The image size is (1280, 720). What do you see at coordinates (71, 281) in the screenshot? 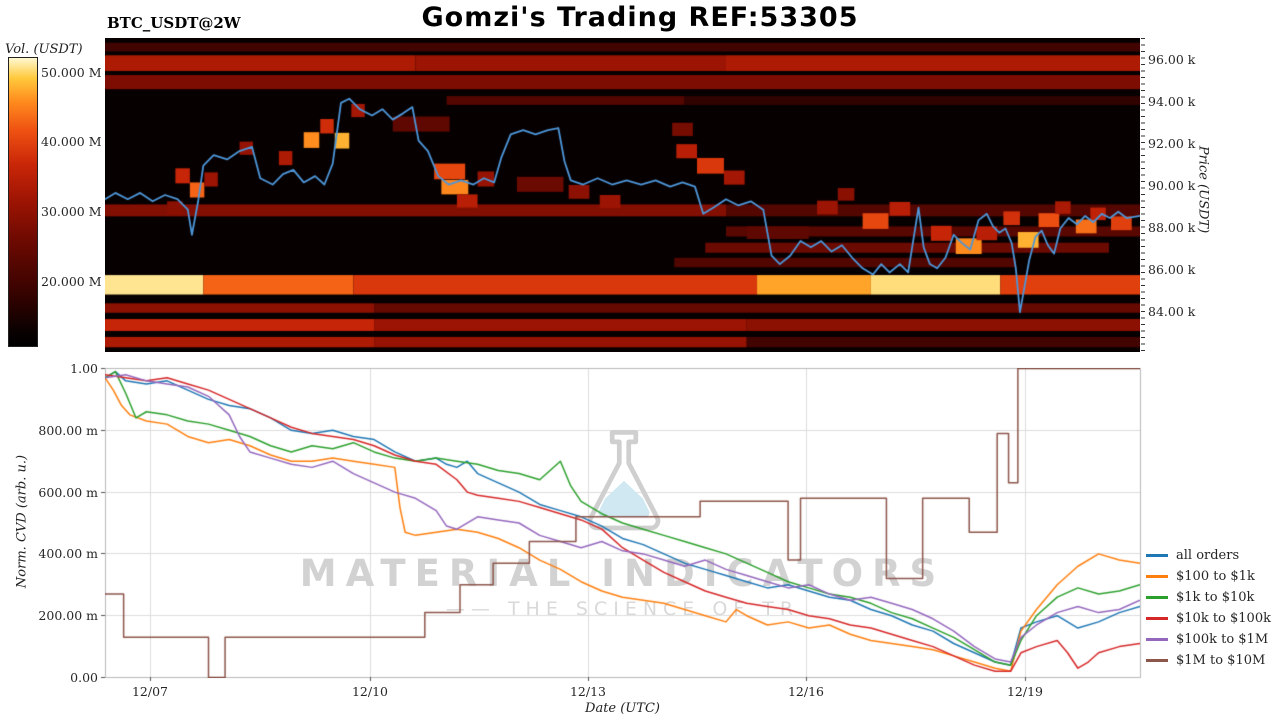
I see `colorbar-tick: 20.000 M` at bounding box center [71, 281].